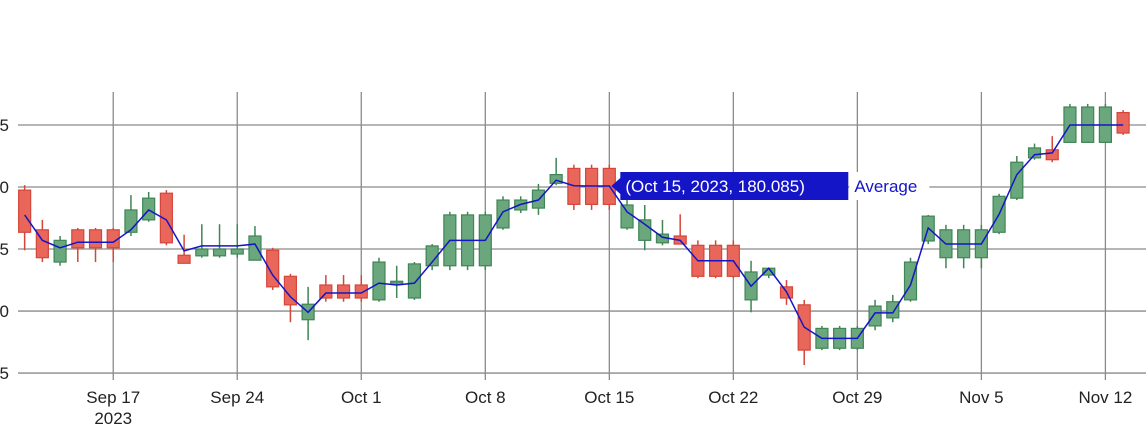  Describe the element at coordinates (4, 373) in the screenshot. I see `y-tick-label: 165` at that location.